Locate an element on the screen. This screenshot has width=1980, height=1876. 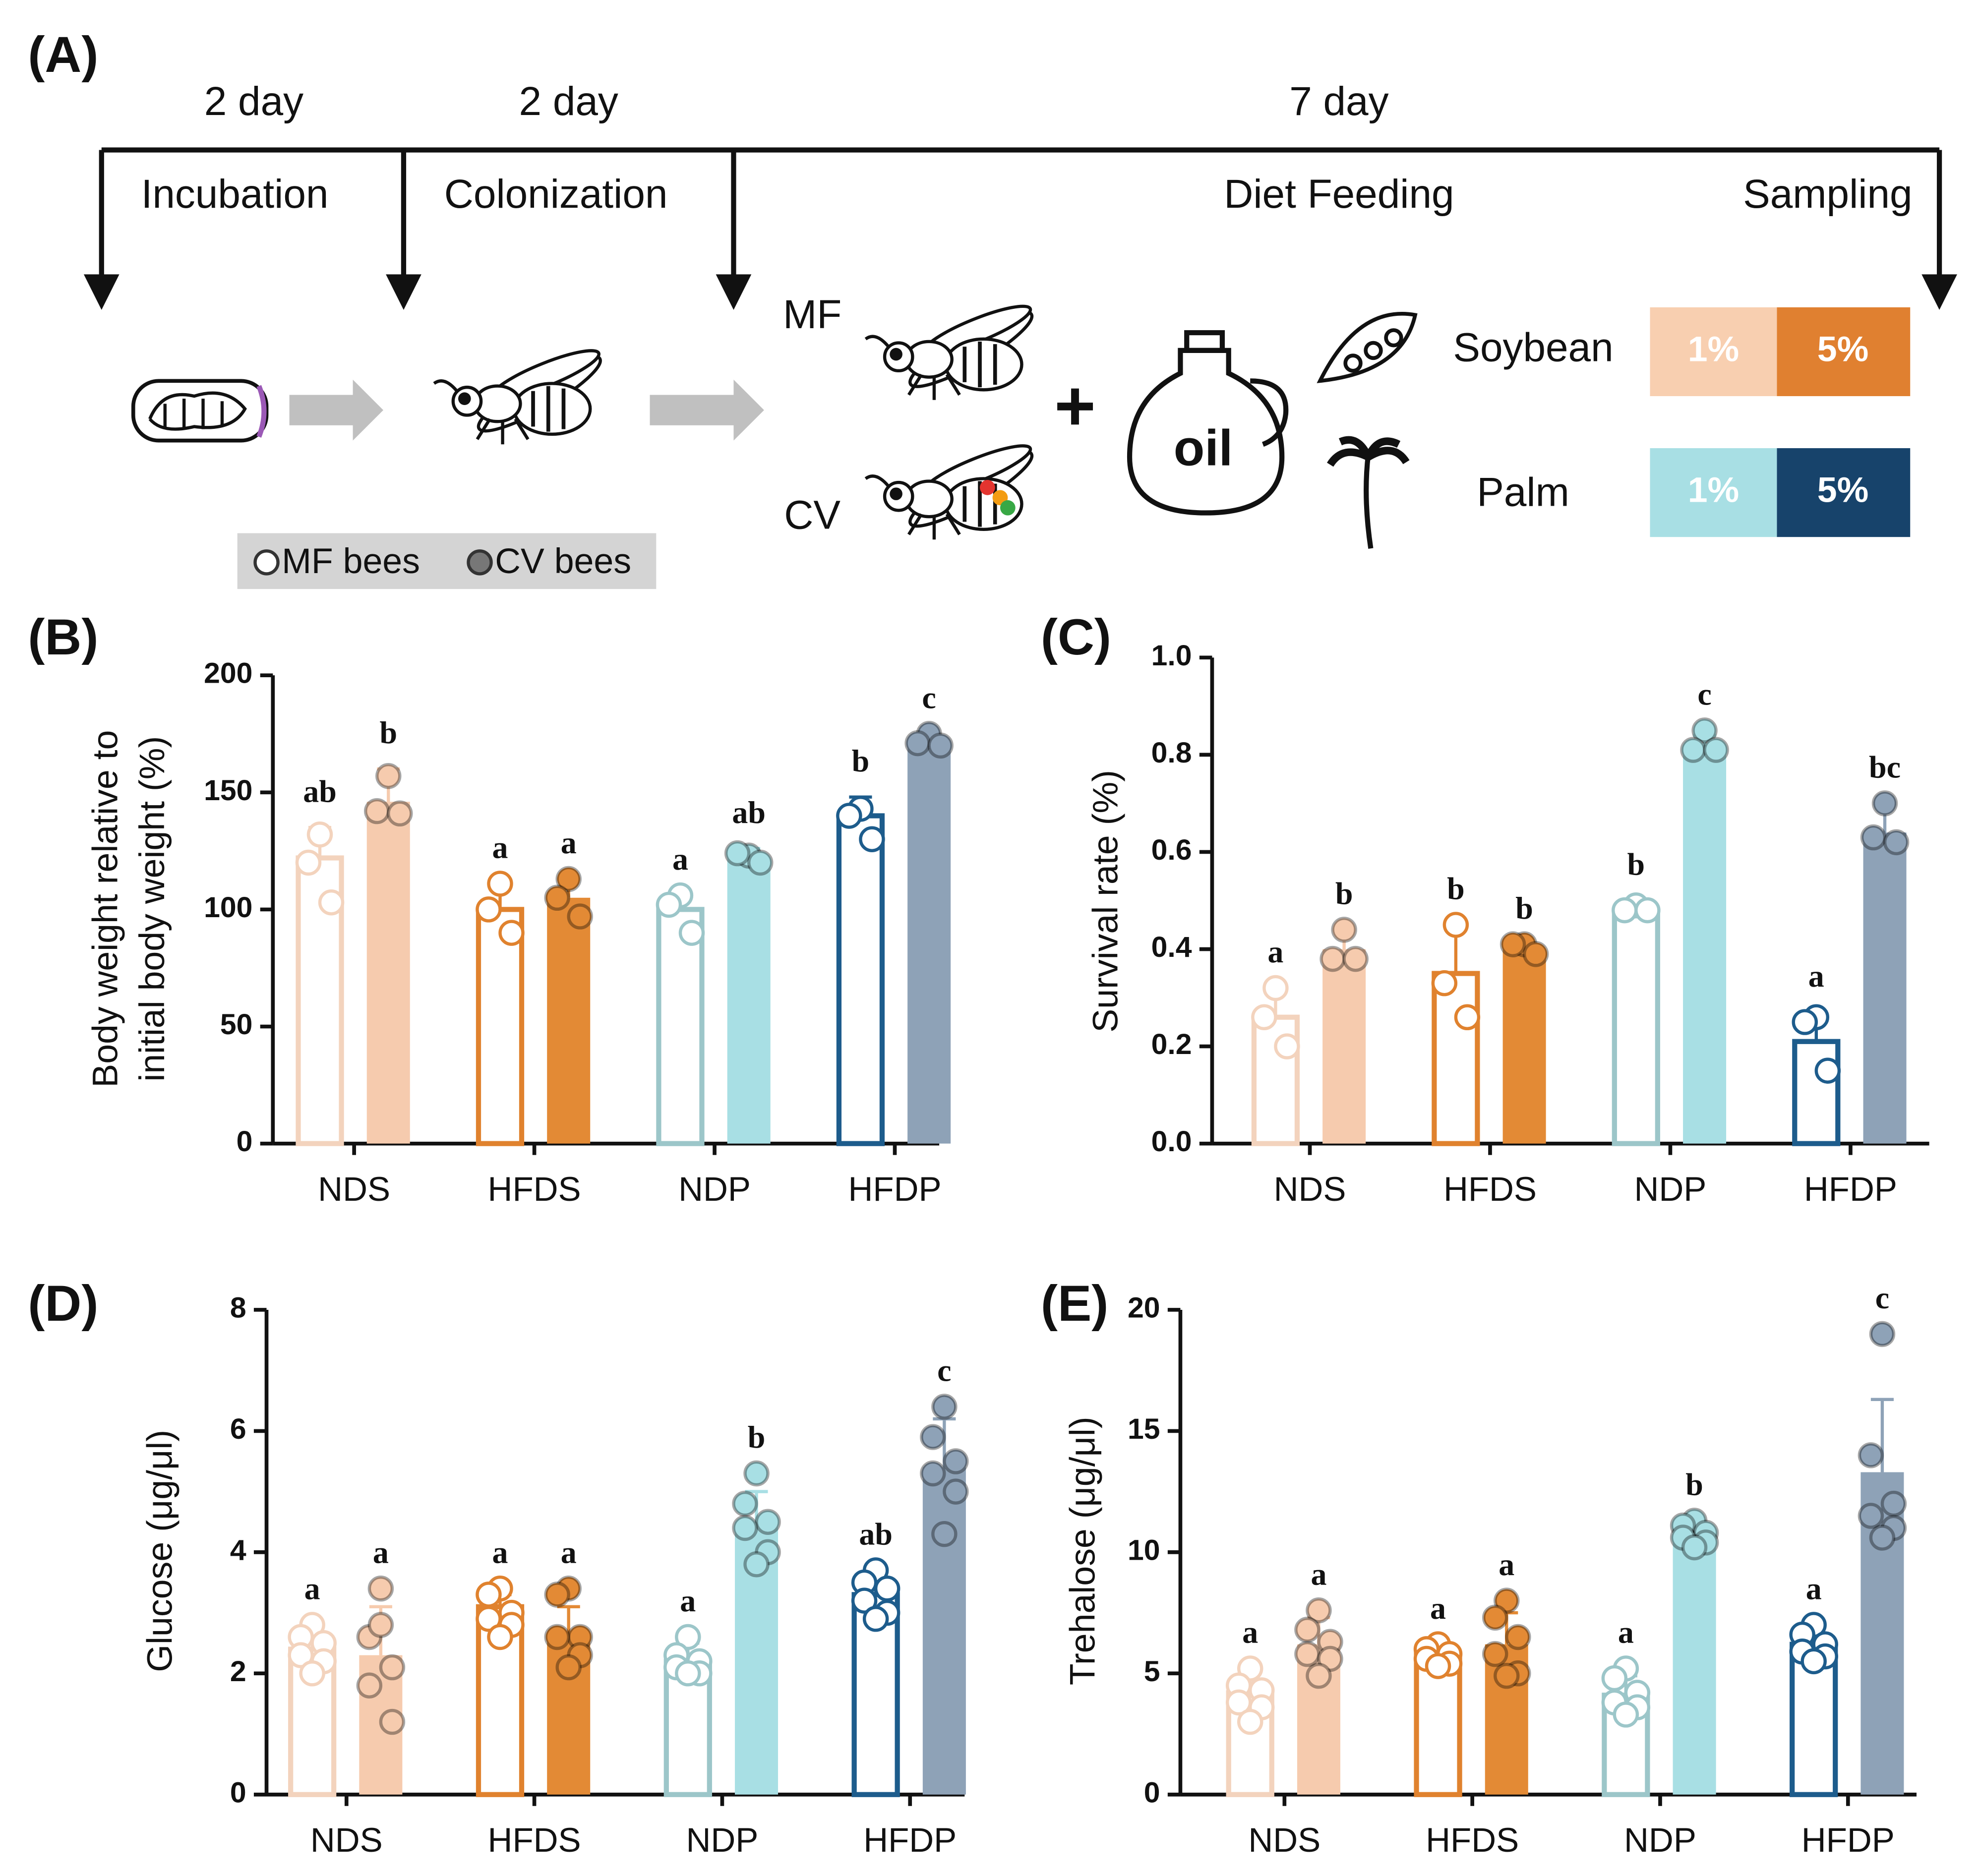
x-tick-label: NDS is located at coordinates (346, 1839).